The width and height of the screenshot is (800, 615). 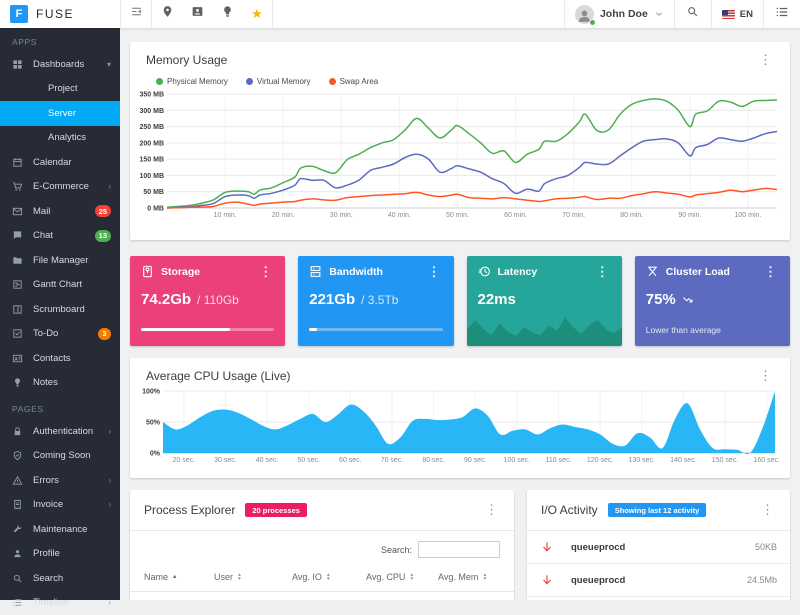 I want to click on process-explorer-title: Process Explorer, so click(x=189, y=510).